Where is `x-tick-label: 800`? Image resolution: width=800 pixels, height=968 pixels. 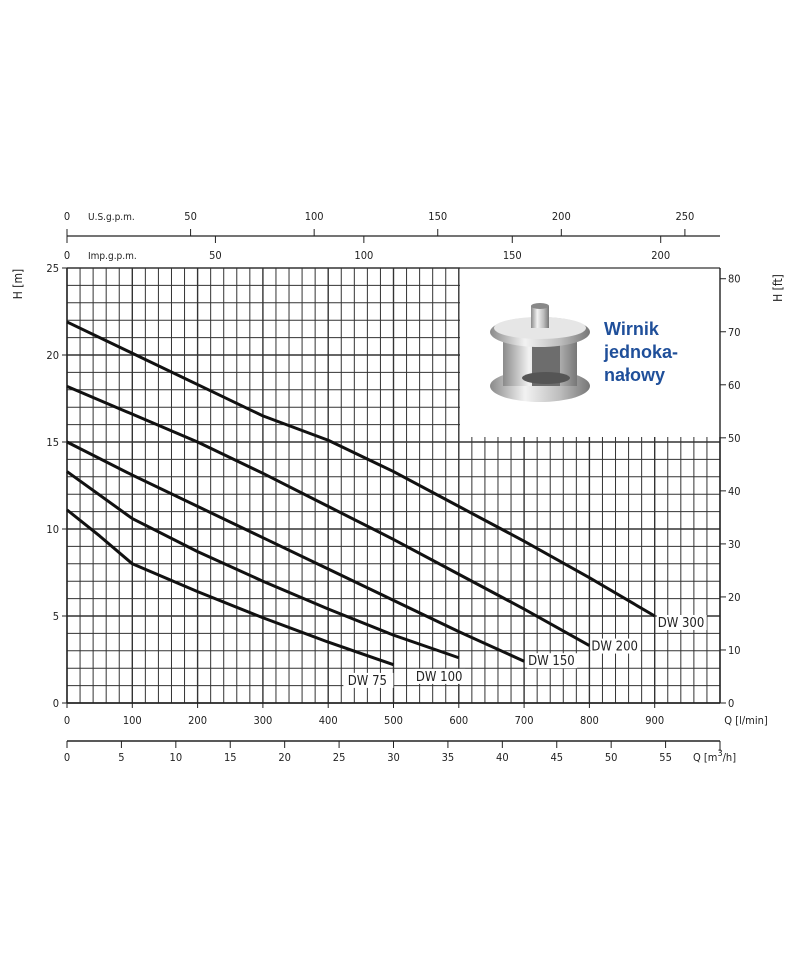 x-tick-label: 800 is located at coordinates (589, 720).